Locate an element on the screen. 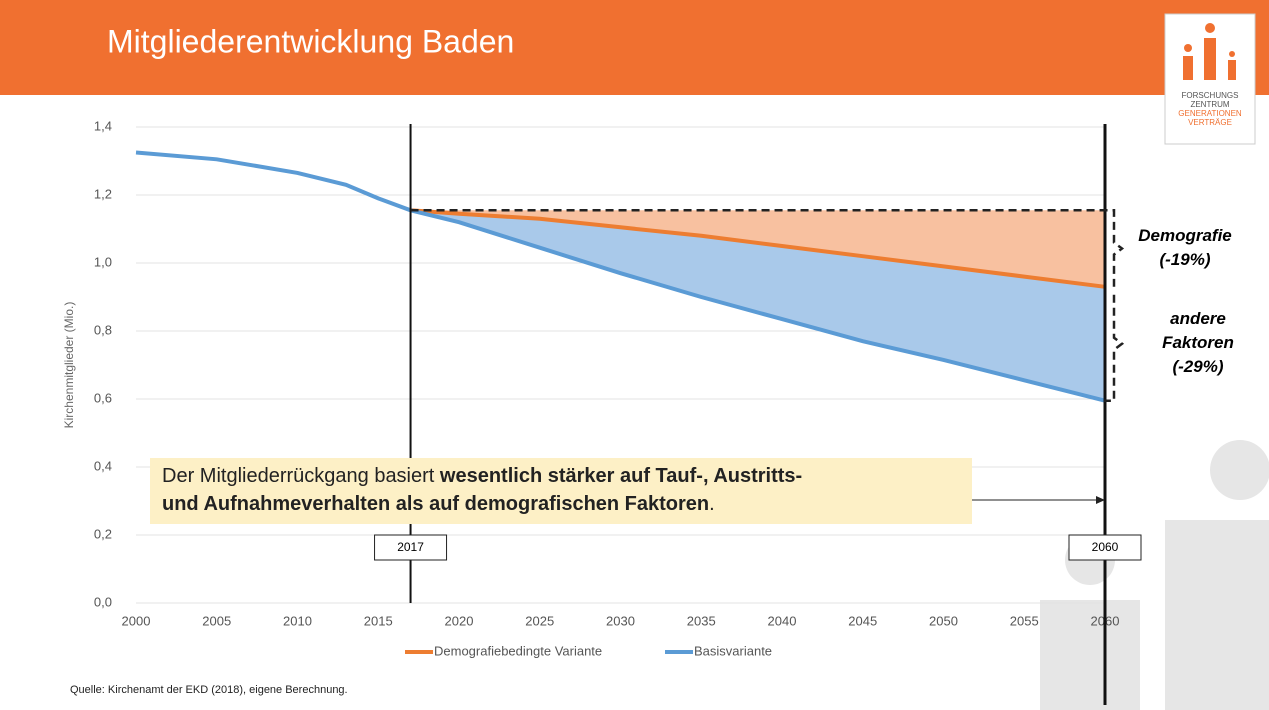 This screenshot has height=710, width=1269. x-tick-label: 2035 is located at coordinates (701, 620).